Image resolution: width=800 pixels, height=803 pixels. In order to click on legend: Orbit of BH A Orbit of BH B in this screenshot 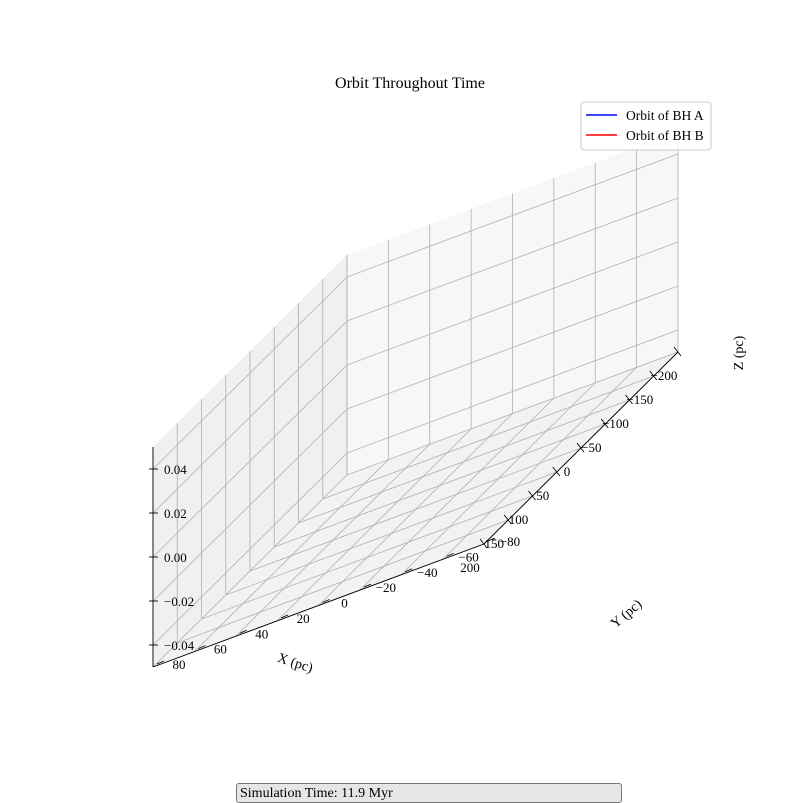, I will do `click(646, 126)`.